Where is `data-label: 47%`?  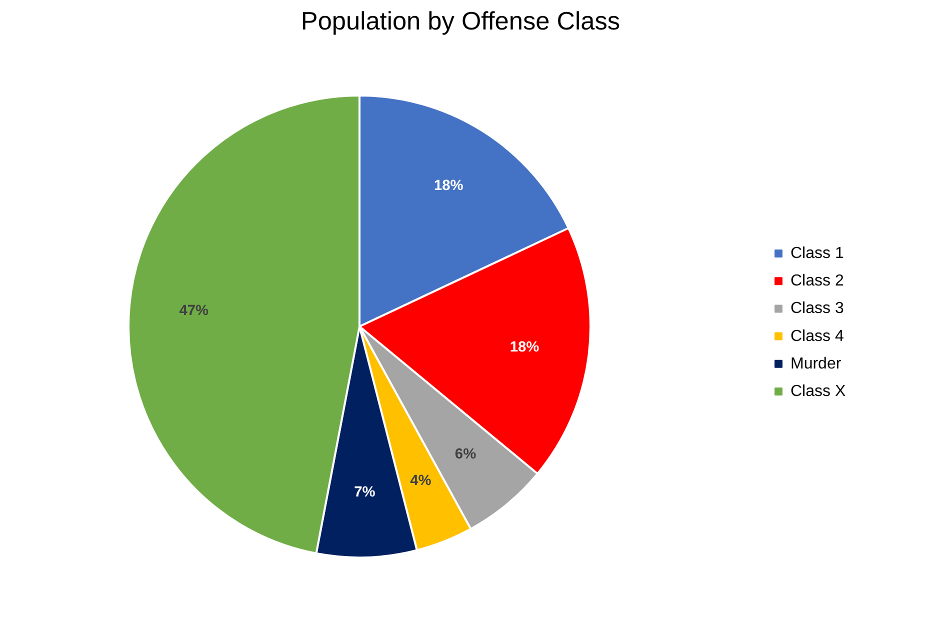 data-label: 47% is located at coordinates (194, 310).